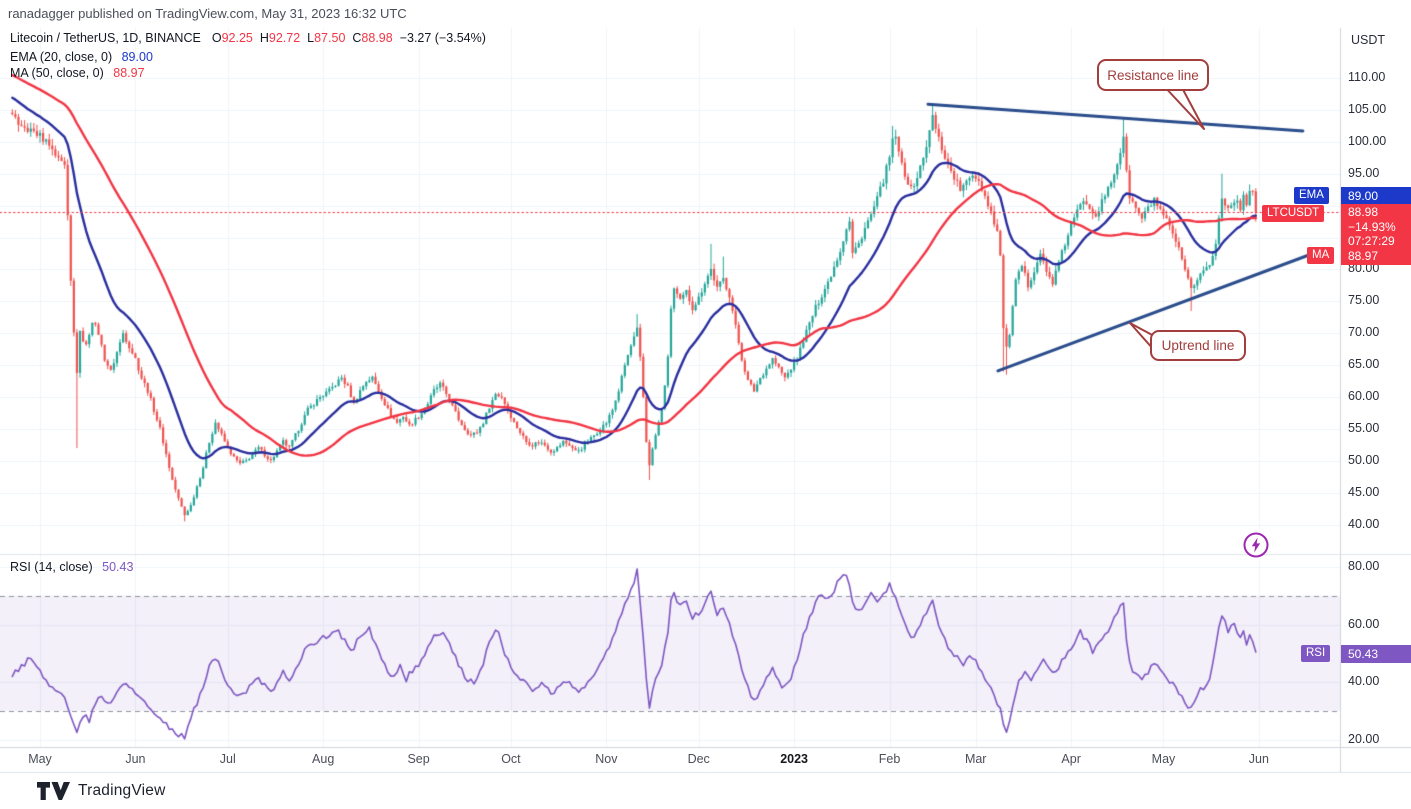  I want to click on change-value: −3.27 (−3.54%), so click(442, 38).